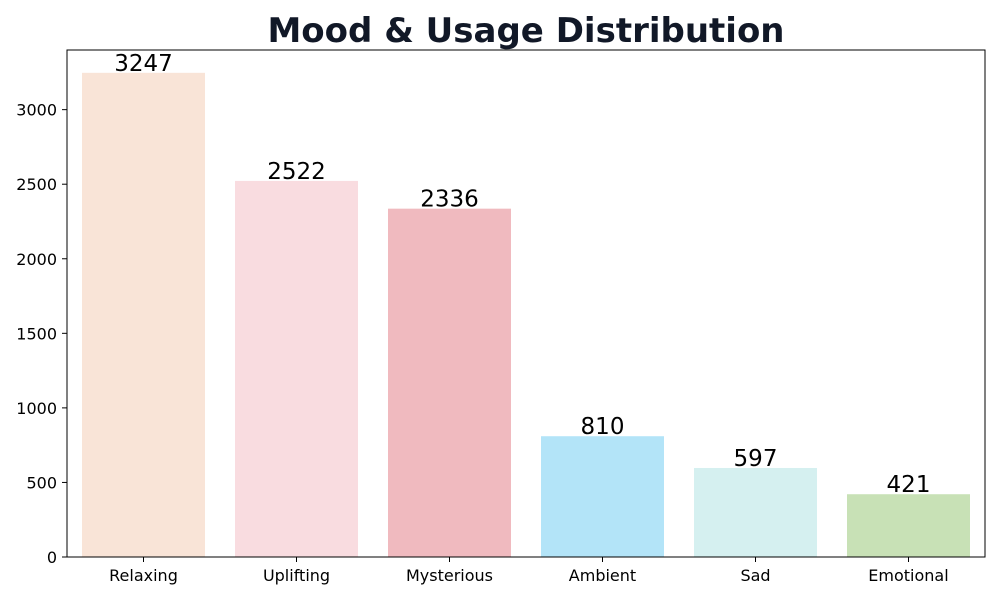 The height and width of the screenshot is (600, 1000). What do you see at coordinates (449, 575) in the screenshot?
I see `x-tick-label-mysterious: Mysterious` at bounding box center [449, 575].